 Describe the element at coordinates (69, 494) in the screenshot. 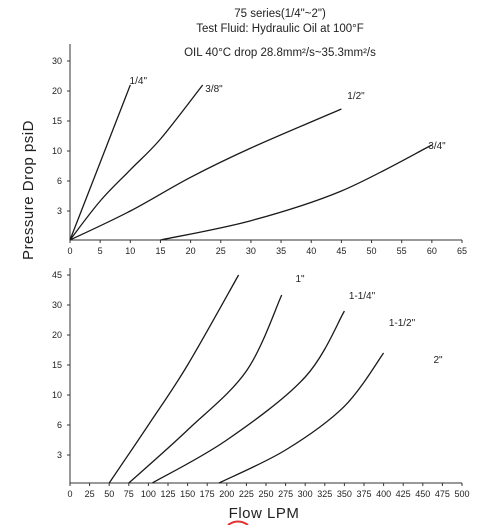

I see `bottom-x-tick-label: 0` at that location.